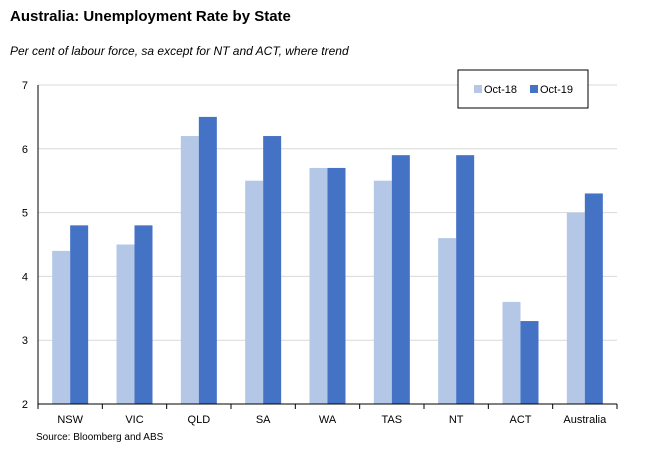 This screenshot has height=455, width=650. I want to click on legend-label: Oct-18, so click(500, 90).